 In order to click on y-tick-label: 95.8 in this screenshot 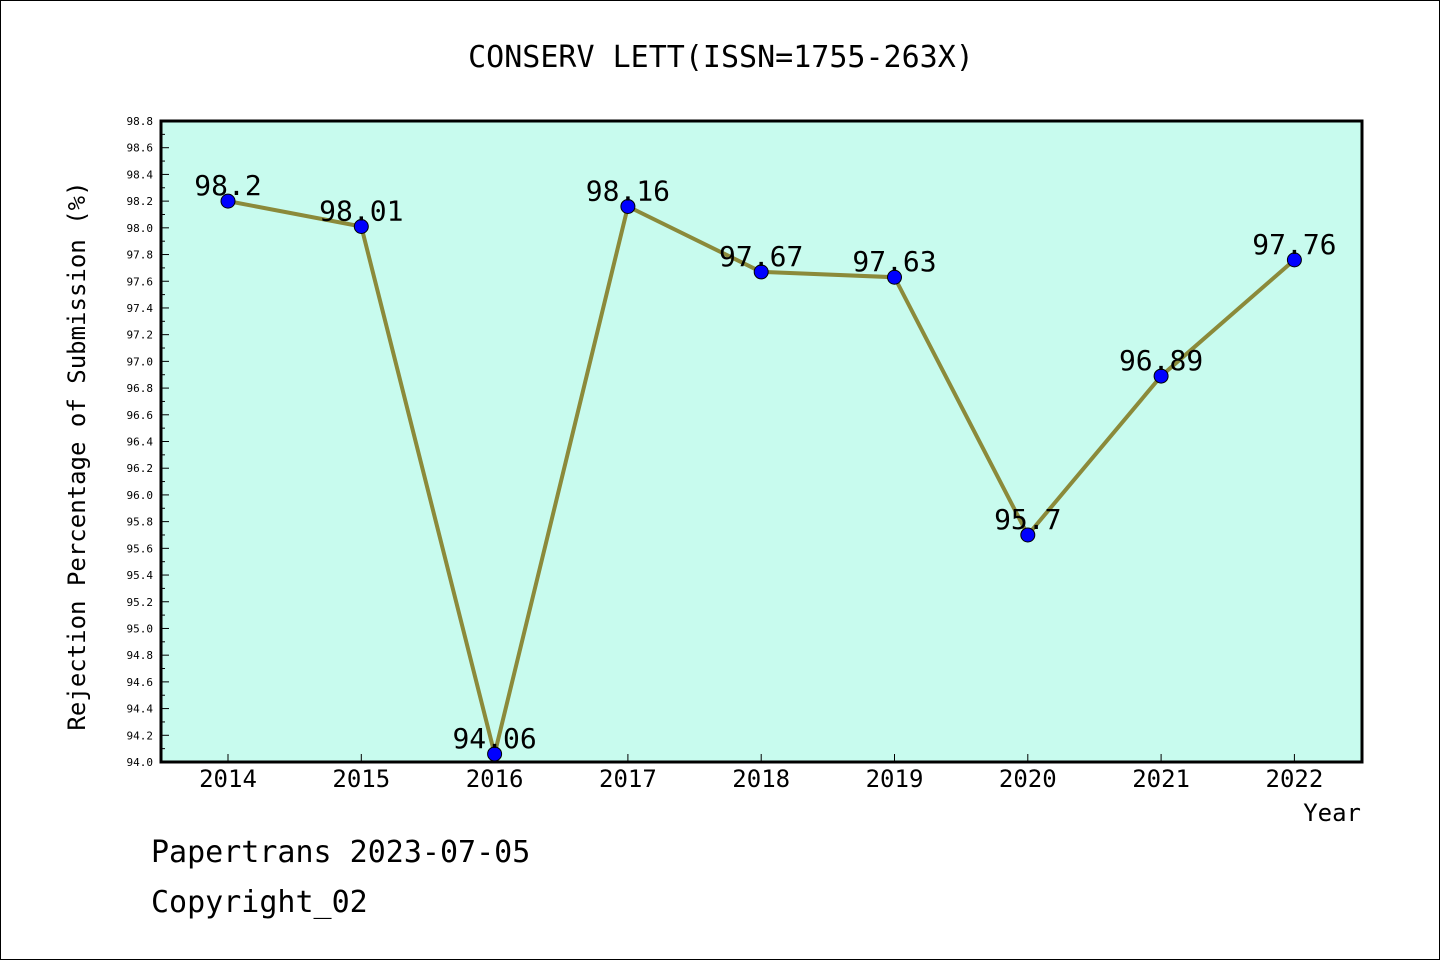, I will do `click(140, 522)`.